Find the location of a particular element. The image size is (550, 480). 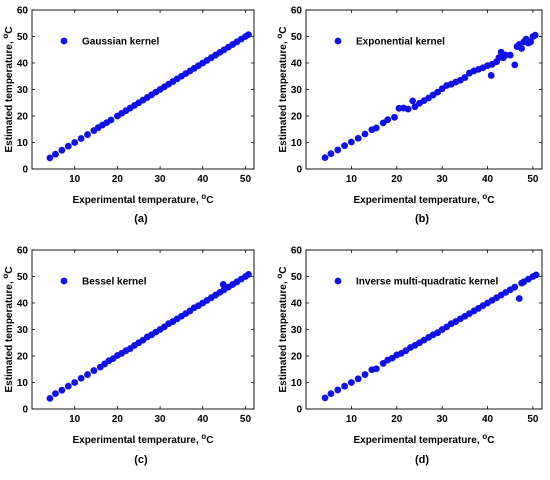

panel-b-ytick-label: 40 is located at coordinates (297, 64).